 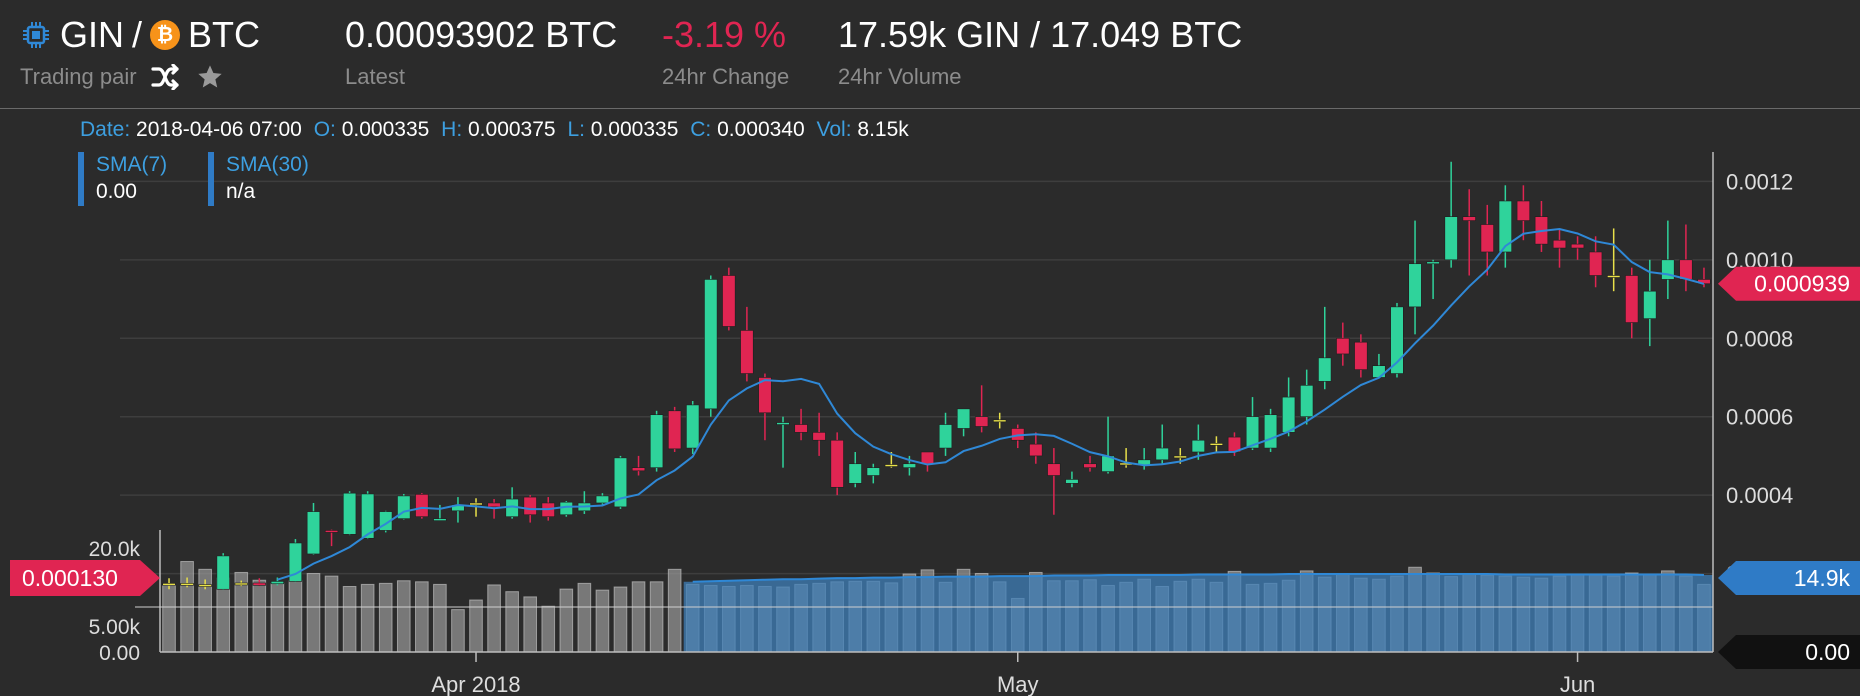 What do you see at coordinates (726, 76) in the screenshot?
I see `change-label: 24hr Change` at bounding box center [726, 76].